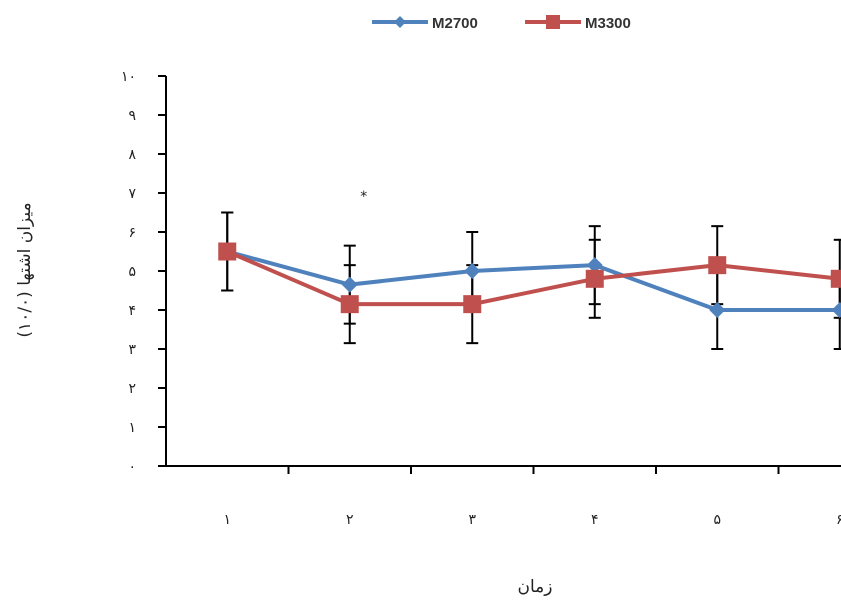  Describe the element at coordinates (363, 197) in the screenshot. I see `significance-annotation: *` at that location.